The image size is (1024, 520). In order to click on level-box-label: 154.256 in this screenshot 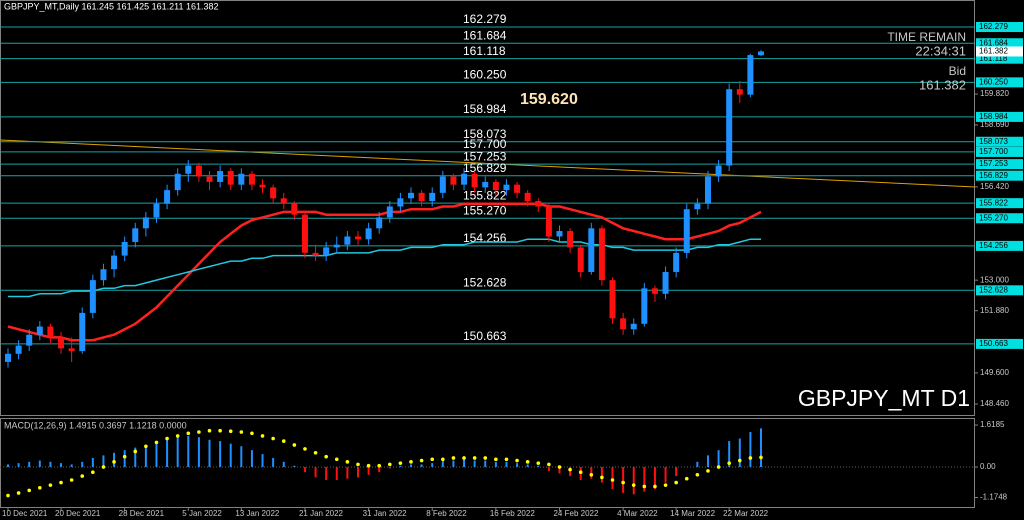, I will do `click(993, 245)`.